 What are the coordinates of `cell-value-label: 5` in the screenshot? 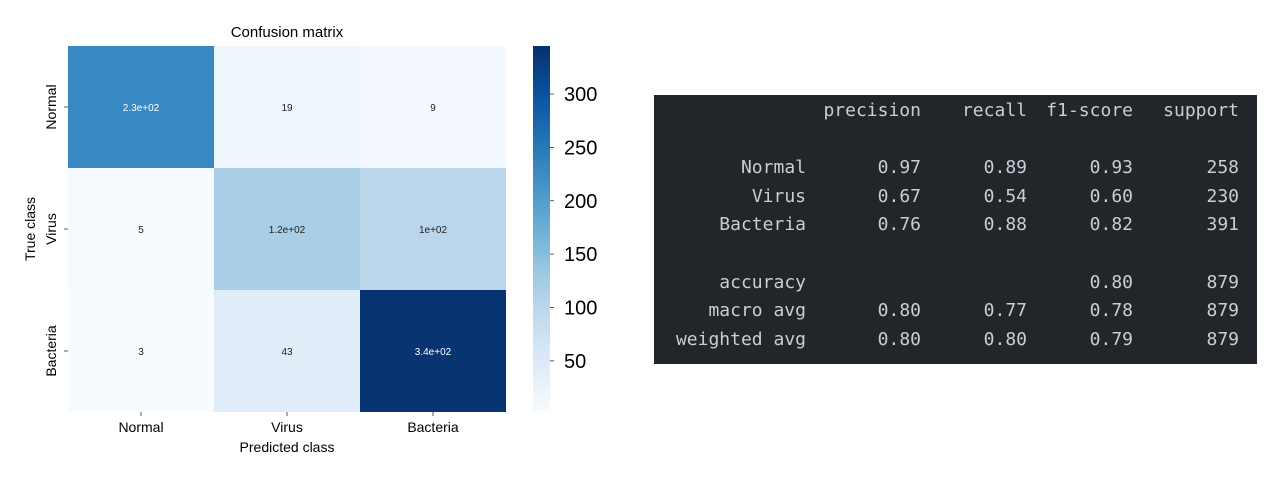 It's located at (141, 230).